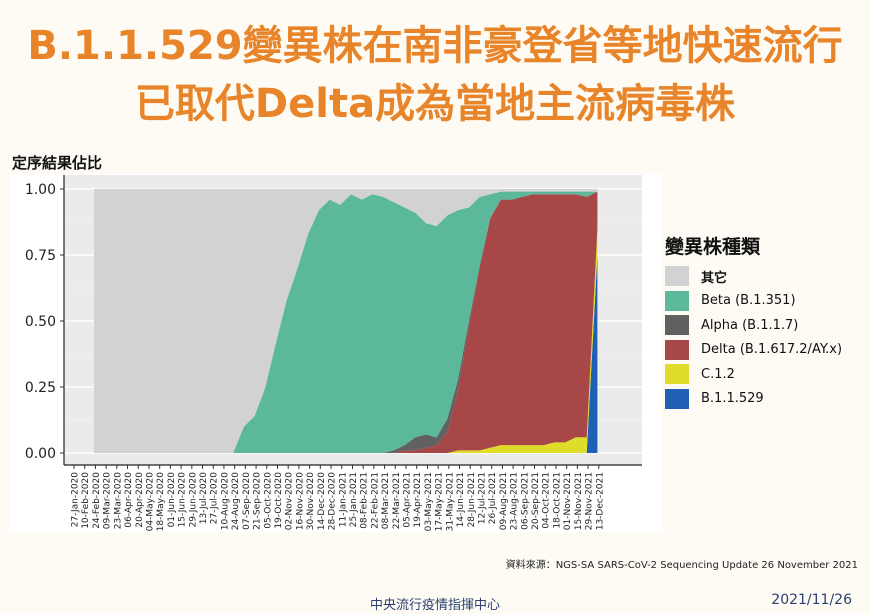  What do you see at coordinates (40, 454) in the screenshot?
I see `y-tick-label: 0.00` at bounding box center [40, 454].